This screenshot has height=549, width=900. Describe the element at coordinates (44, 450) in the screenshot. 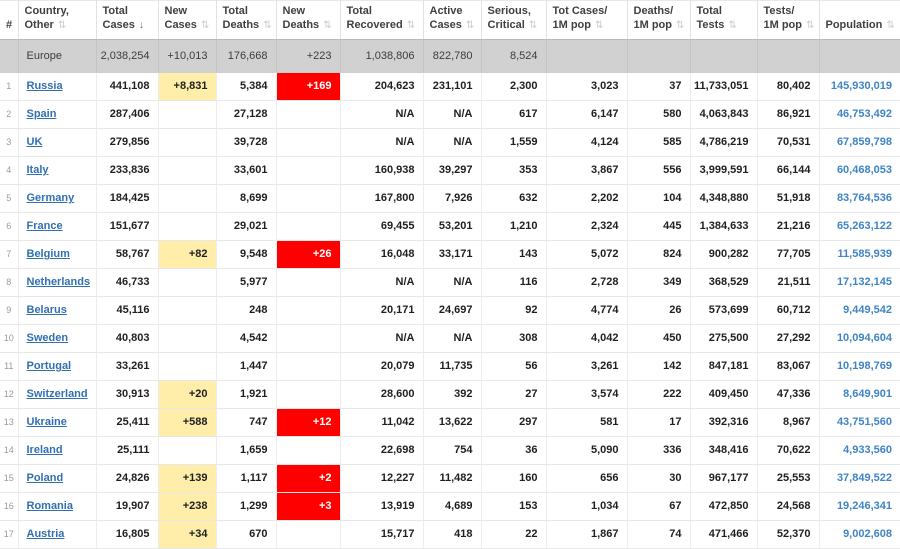

I see `country-link: Ireland` at that location.